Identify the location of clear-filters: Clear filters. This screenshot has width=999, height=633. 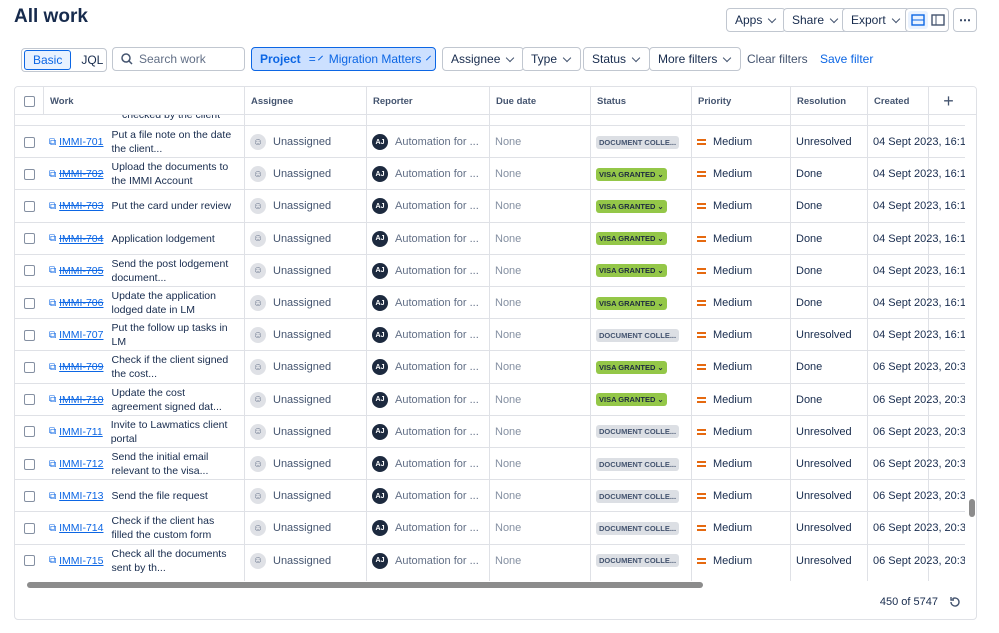
(777, 59).